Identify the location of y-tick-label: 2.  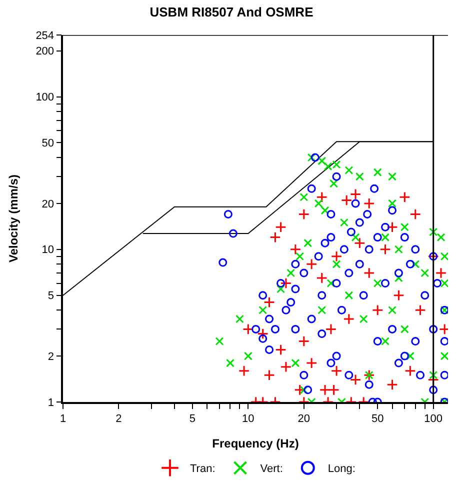
(51, 356).